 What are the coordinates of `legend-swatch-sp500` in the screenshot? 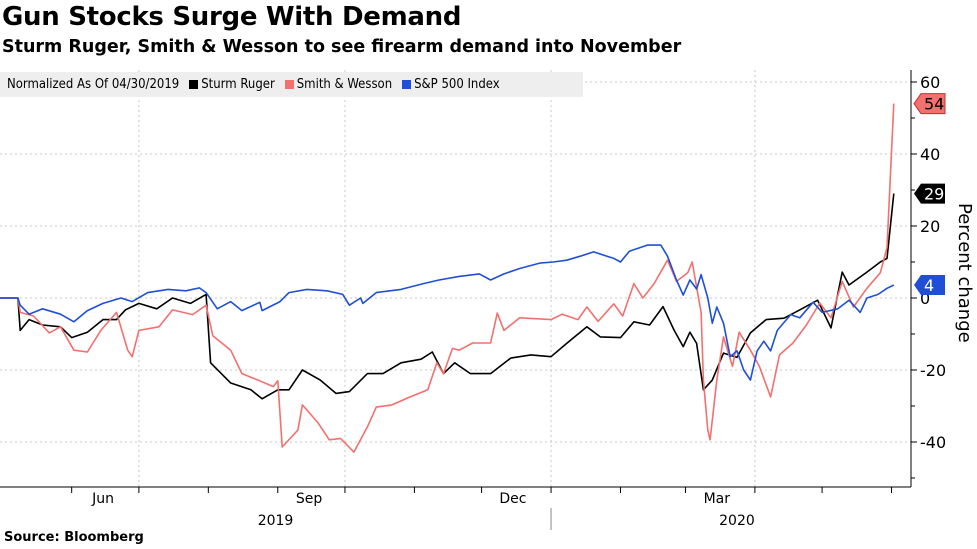 It's located at (407, 84).